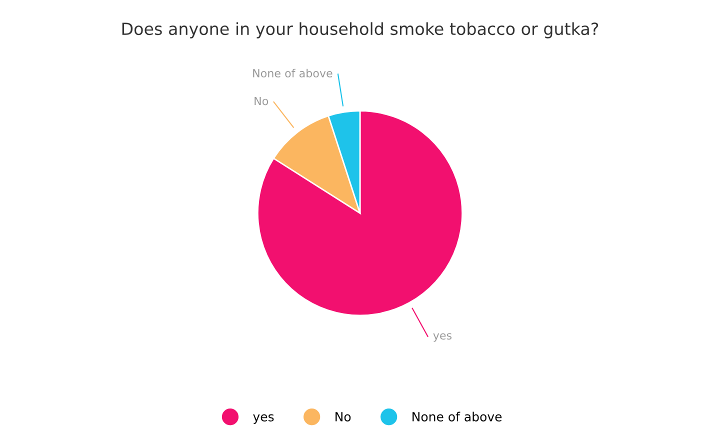 The height and width of the screenshot is (444, 720). Describe the element at coordinates (360, 30) in the screenshot. I see `chart-title: Does anyone in your household smoke tobacco or gutka?` at that location.